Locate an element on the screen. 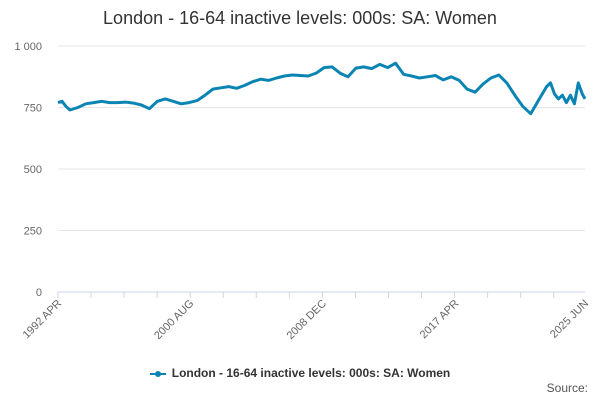 This screenshot has width=600, height=400. series-line is located at coordinates (322, 88).